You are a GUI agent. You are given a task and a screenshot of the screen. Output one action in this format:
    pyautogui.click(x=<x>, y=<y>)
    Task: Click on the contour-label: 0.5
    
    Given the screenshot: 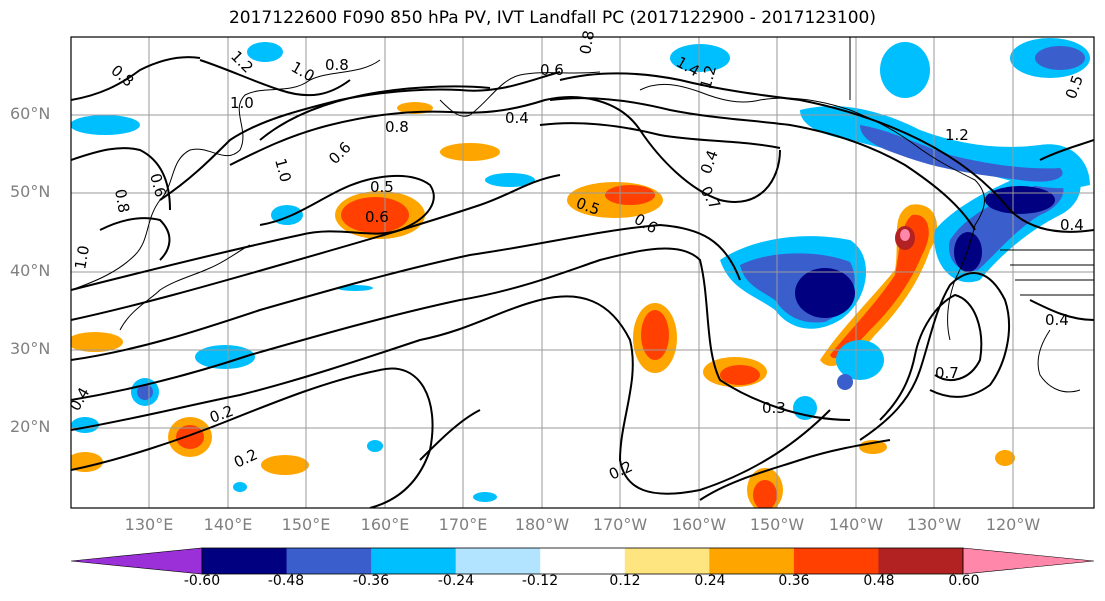 What is the action you would take?
    pyautogui.click(x=382, y=187)
    